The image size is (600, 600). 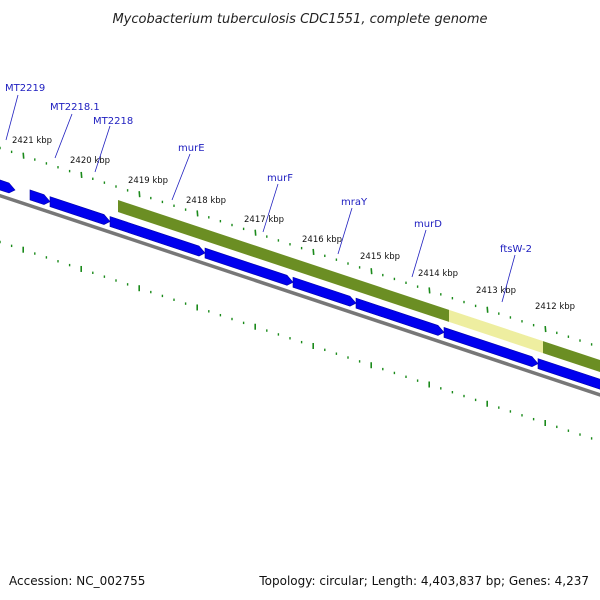 I want to click on kbp-label: 2414 kbp, so click(x=438, y=274).